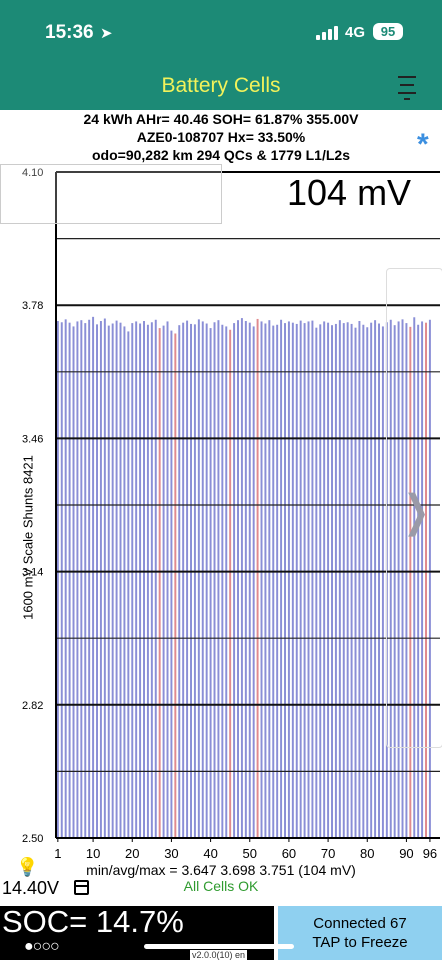 The image size is (442, 960). I want to click on signal-icon, so click(328, 33).